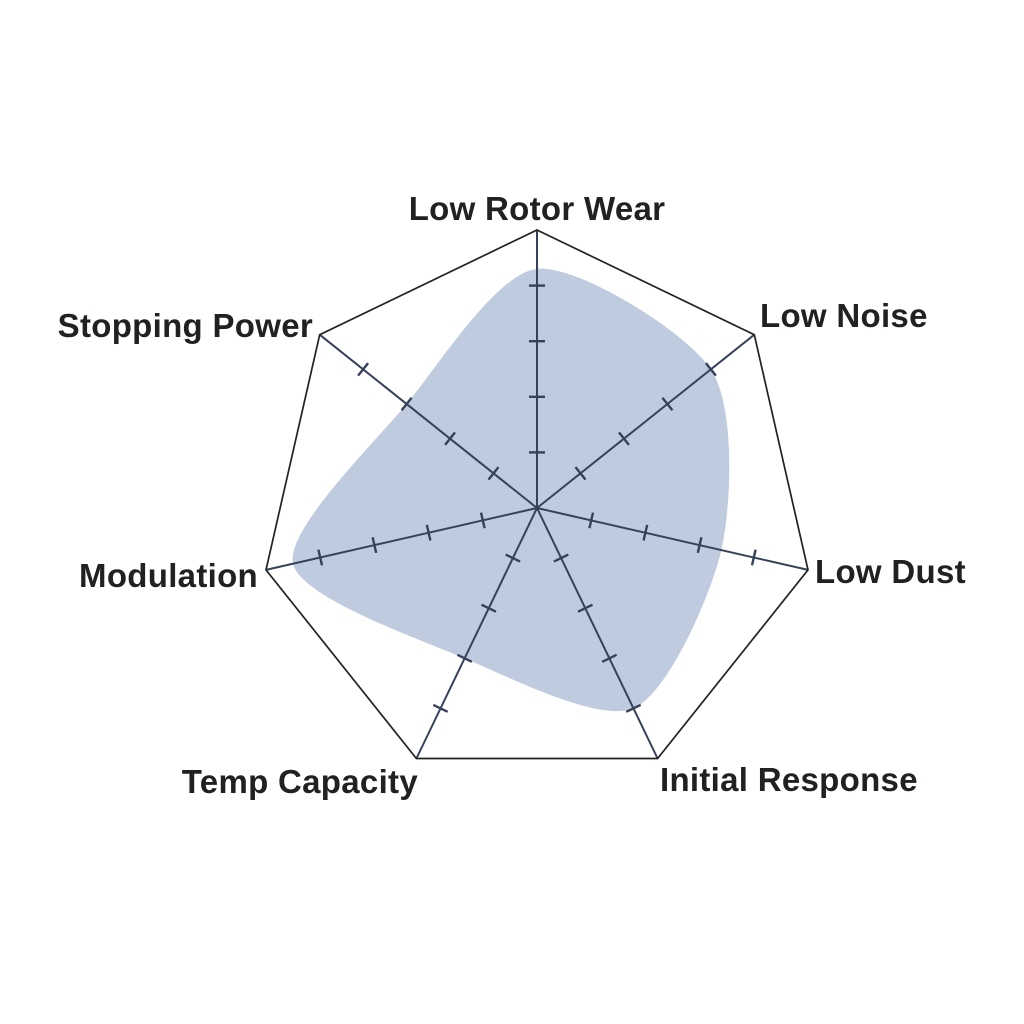  What do you see at coordinates (844, 315) in the screenshot?
I see `axis-label-low-noise: Low Noise` at bounding box center [844, 315].